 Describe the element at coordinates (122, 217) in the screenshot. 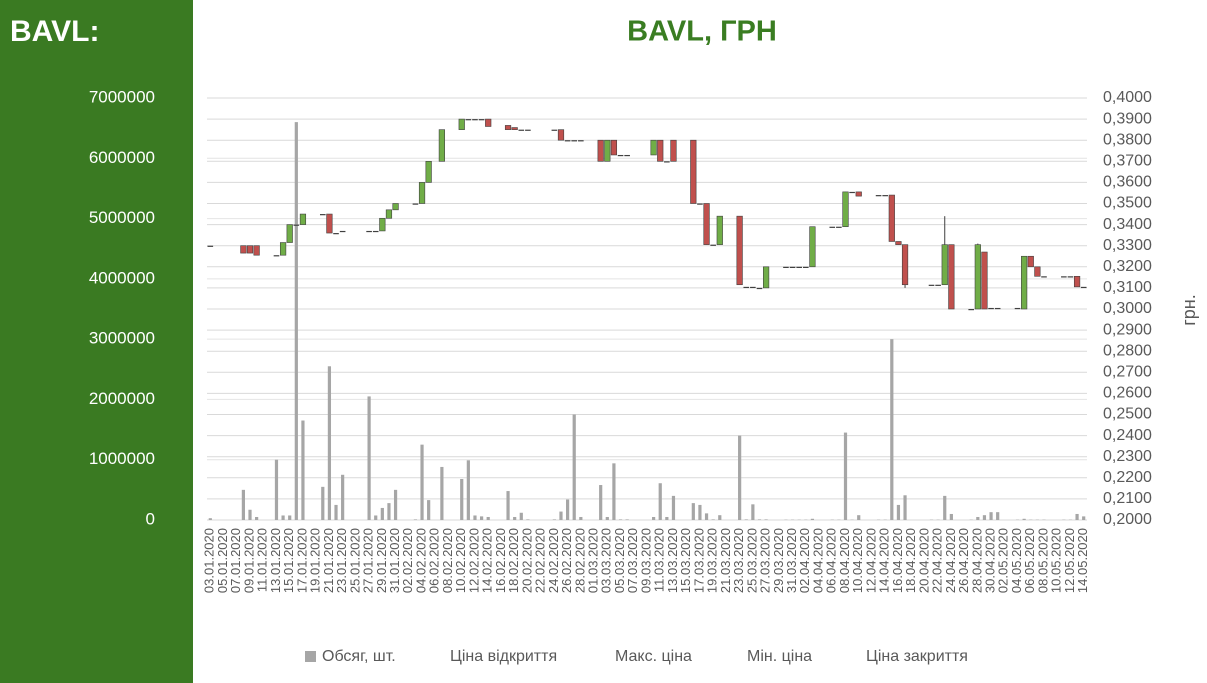

I see `y-tick-label: 5000000` at that location.